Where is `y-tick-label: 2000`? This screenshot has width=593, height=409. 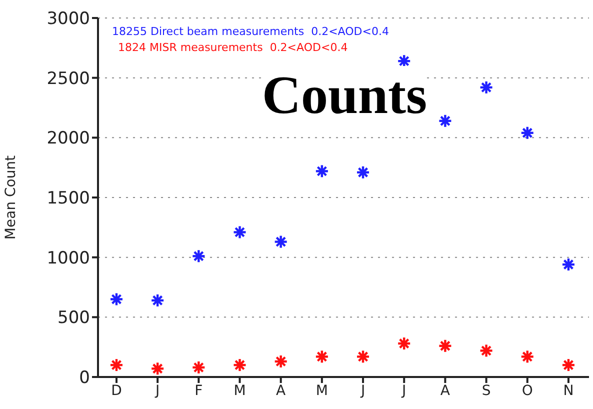 y-tick-label: 2000 is located at coordinates (68, 138).